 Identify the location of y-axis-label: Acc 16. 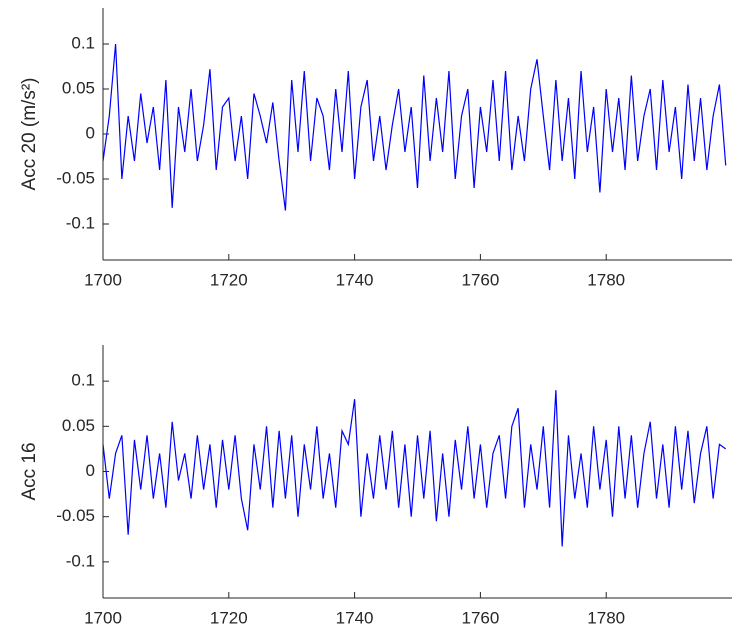
(29, 471).